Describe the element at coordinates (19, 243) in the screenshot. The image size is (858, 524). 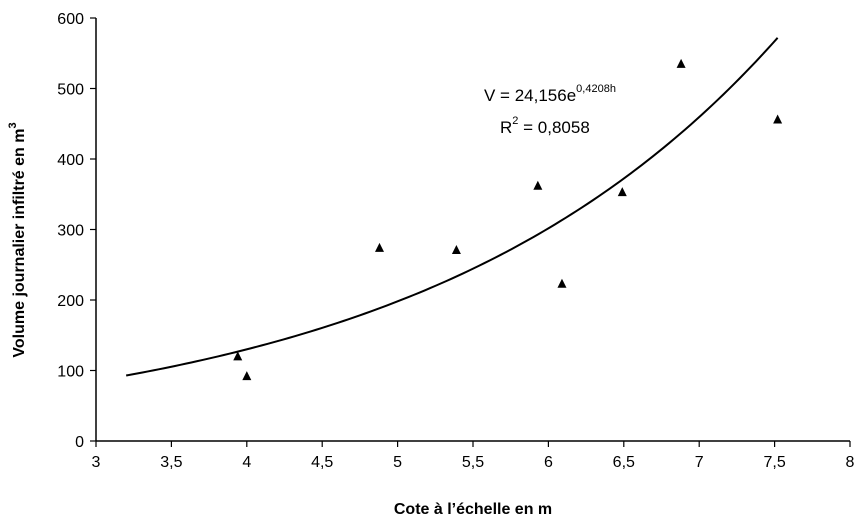
I see `y-axis-title-text: Volume journalier infiltré en m` at that location.